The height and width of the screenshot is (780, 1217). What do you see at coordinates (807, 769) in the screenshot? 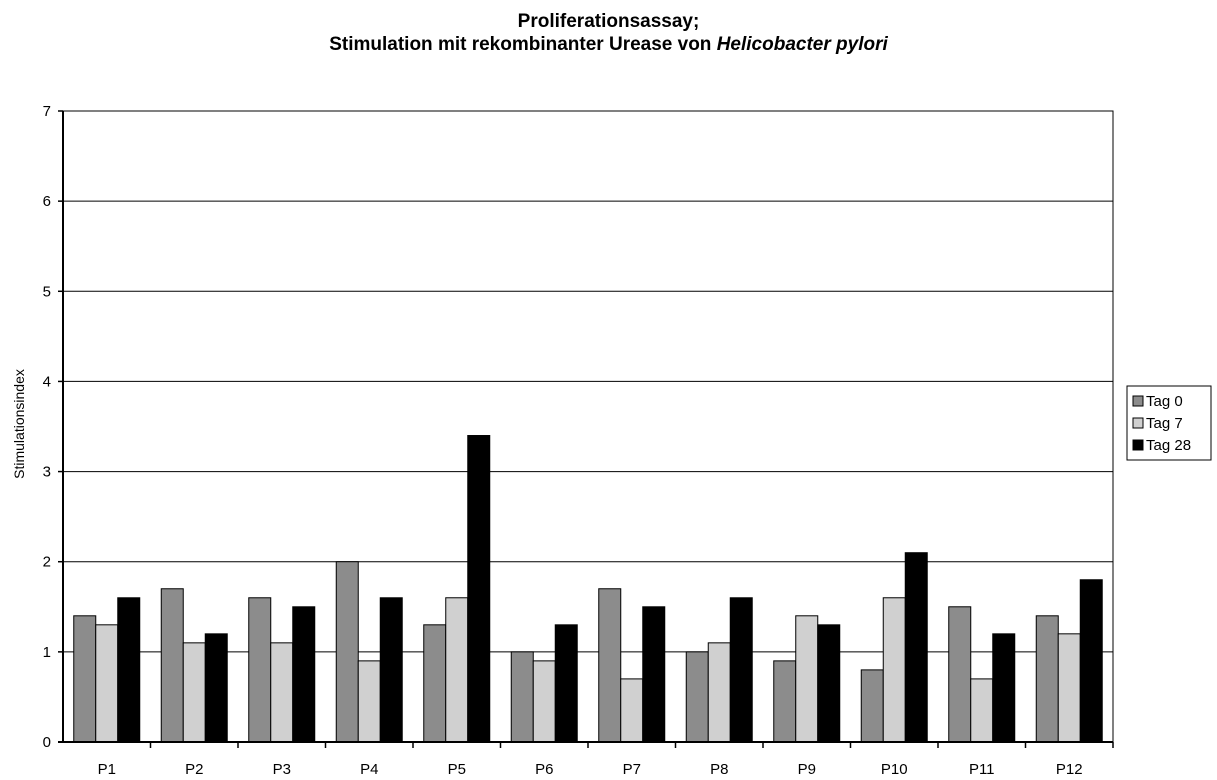
I see `x-tick-label: P9` at bounding box center [807, 769].